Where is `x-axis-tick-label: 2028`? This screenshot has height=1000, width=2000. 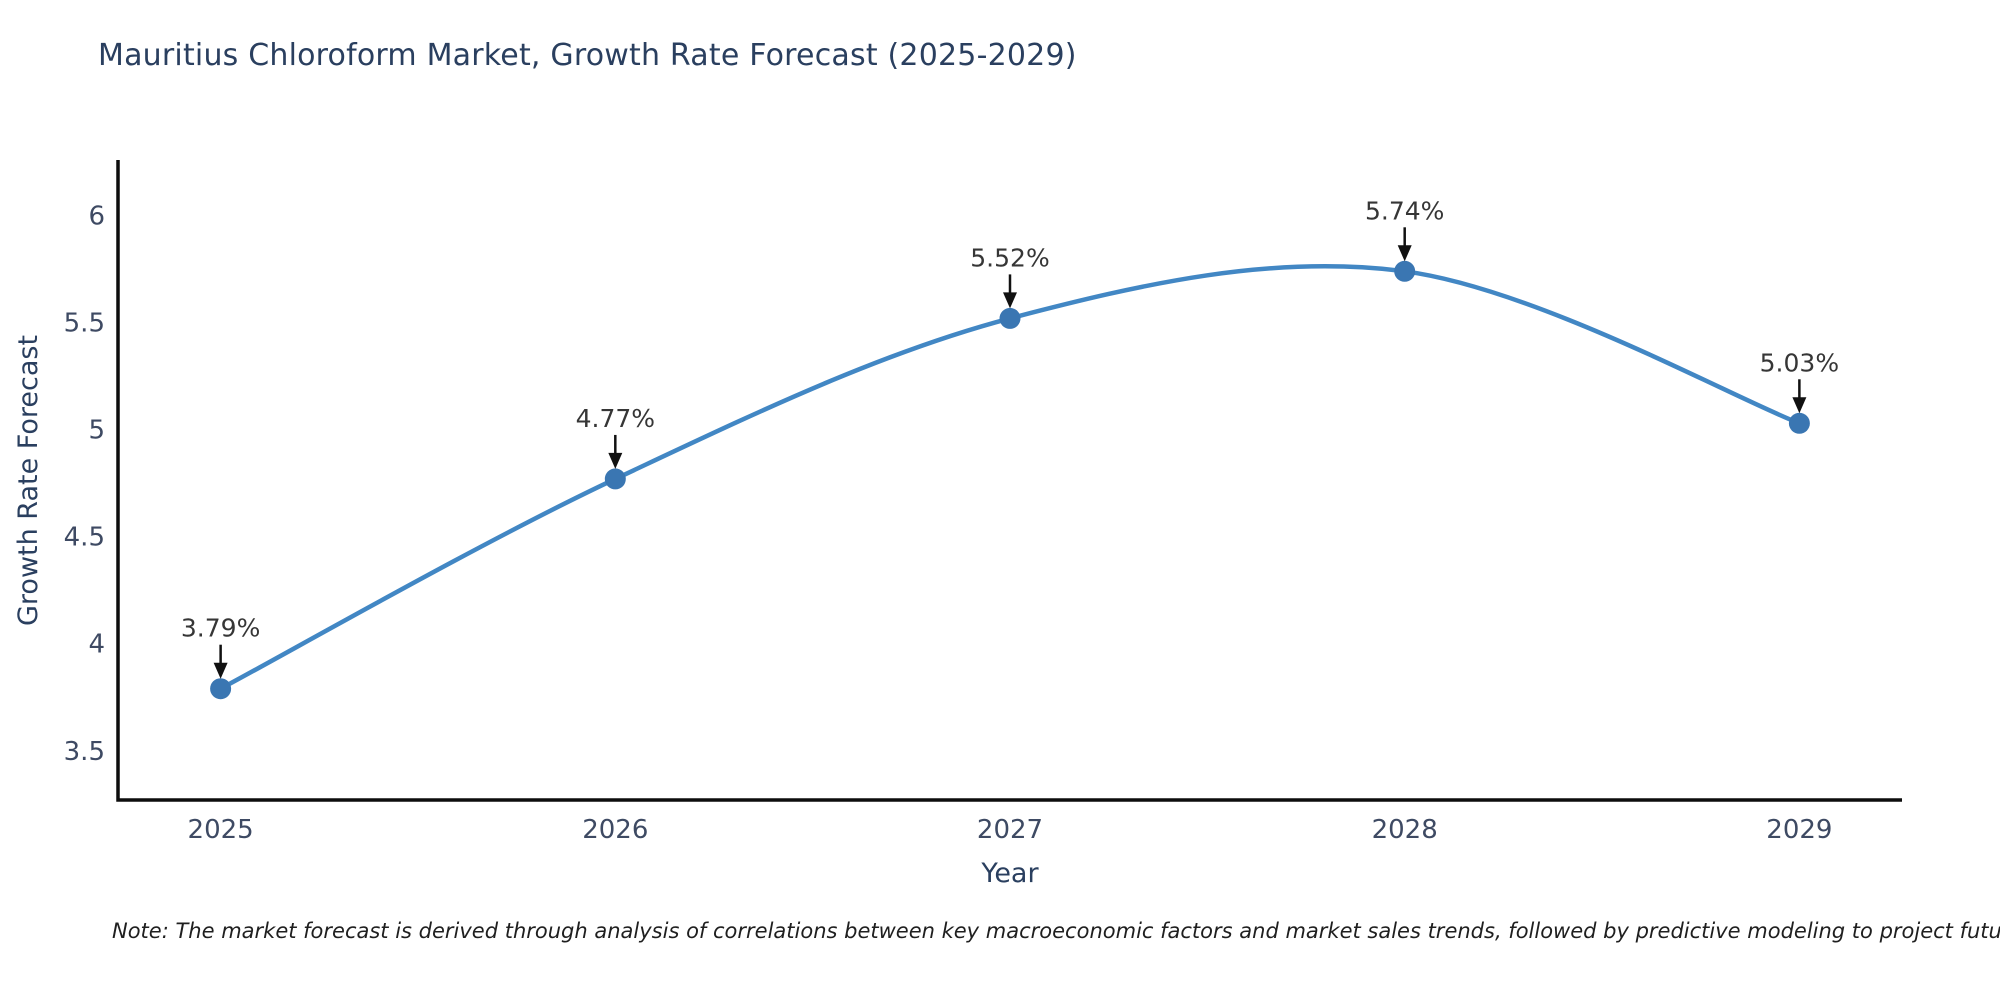 x-axis-tick-label: 2028 is located at coordinates (1405, 830).